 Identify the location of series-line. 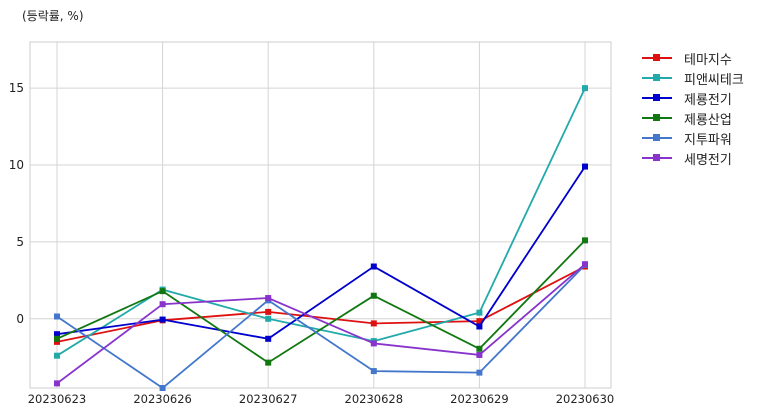
(321, 304).